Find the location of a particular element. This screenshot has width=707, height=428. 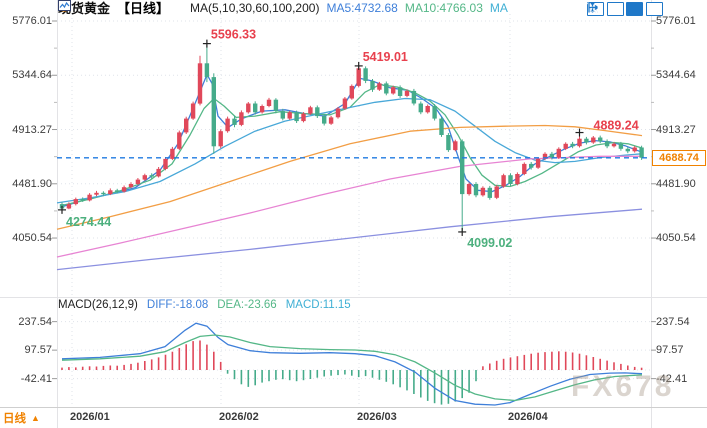

macd-dea-line is located at coordinates (352, 368).